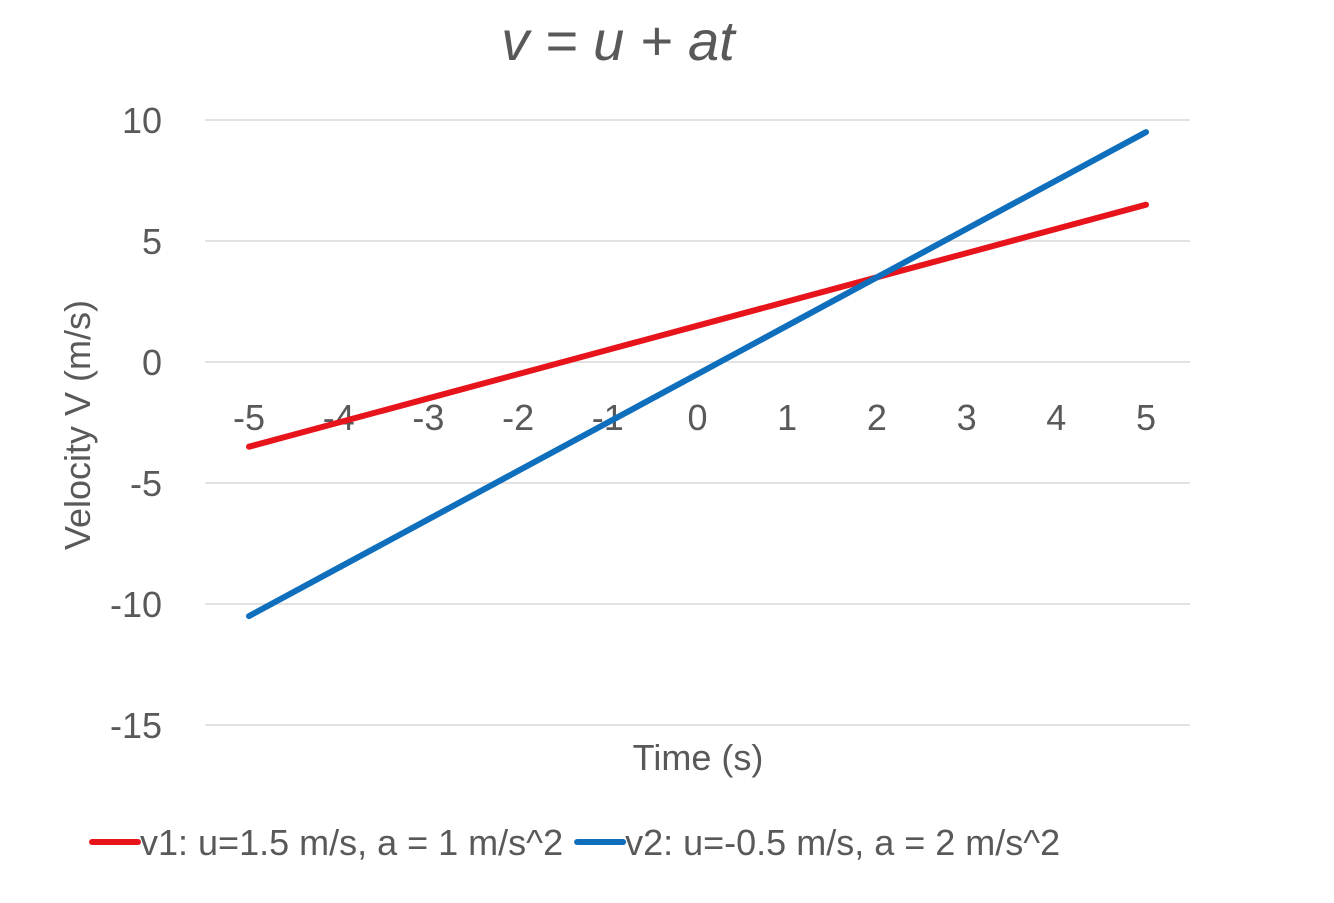 The image size is (1334, 903). Describe the element at coordinates (136, 725) in the screenshot. I see `y-tick-label: -15` at that location.